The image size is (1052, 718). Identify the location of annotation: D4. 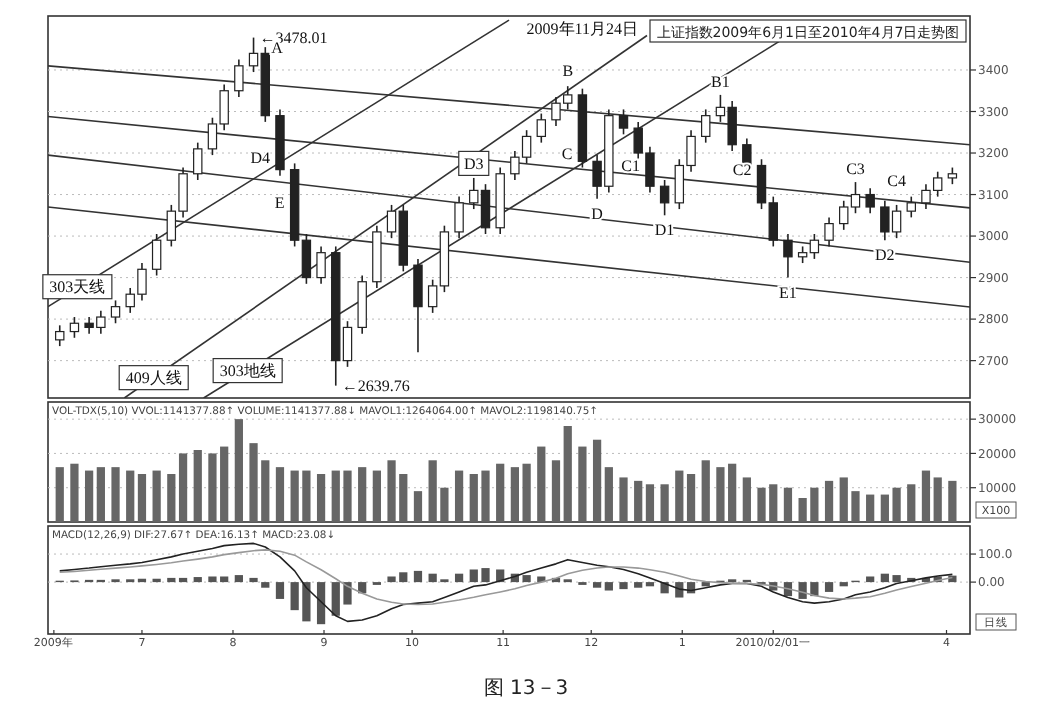
(260, 157).